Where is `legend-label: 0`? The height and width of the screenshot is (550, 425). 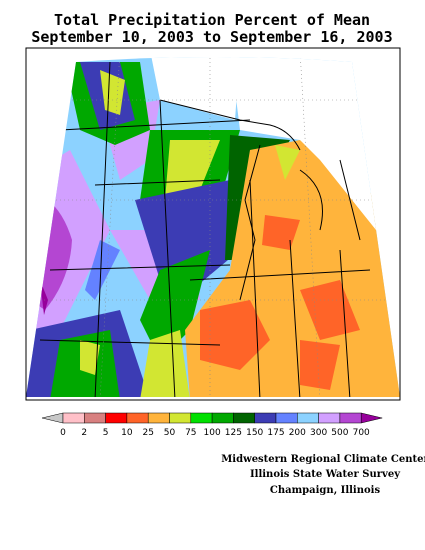 legend-label: 0 is located at coordinates (63, 433).